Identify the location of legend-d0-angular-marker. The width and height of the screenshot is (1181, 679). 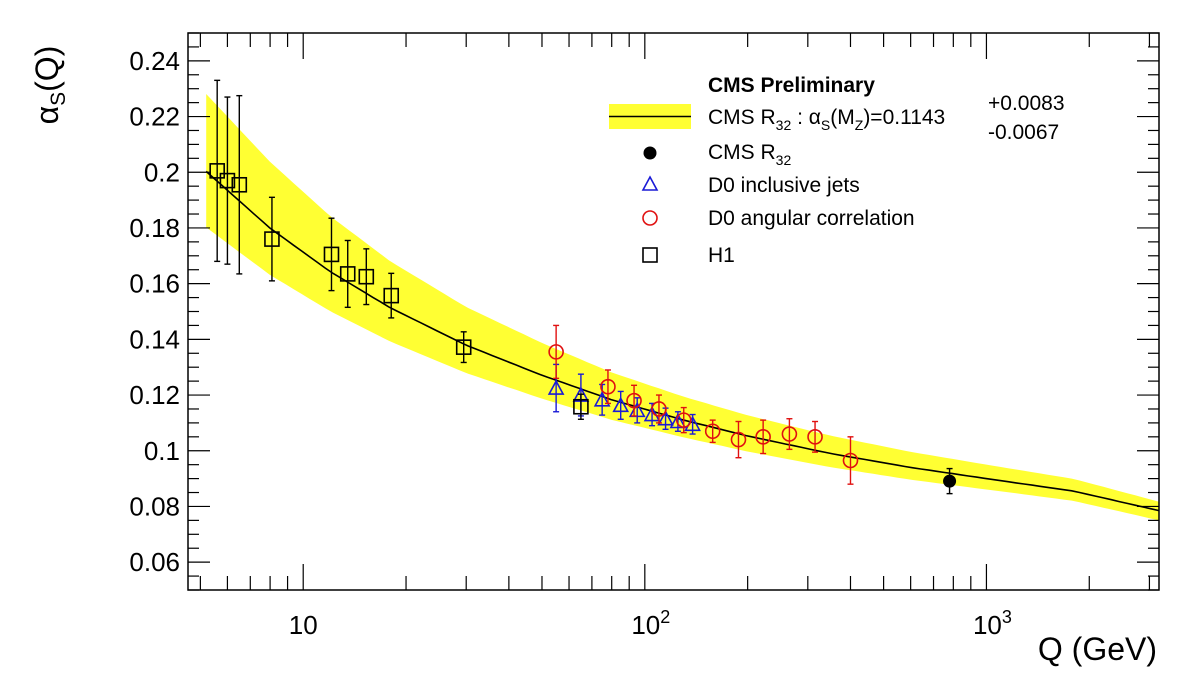
(650, 218).